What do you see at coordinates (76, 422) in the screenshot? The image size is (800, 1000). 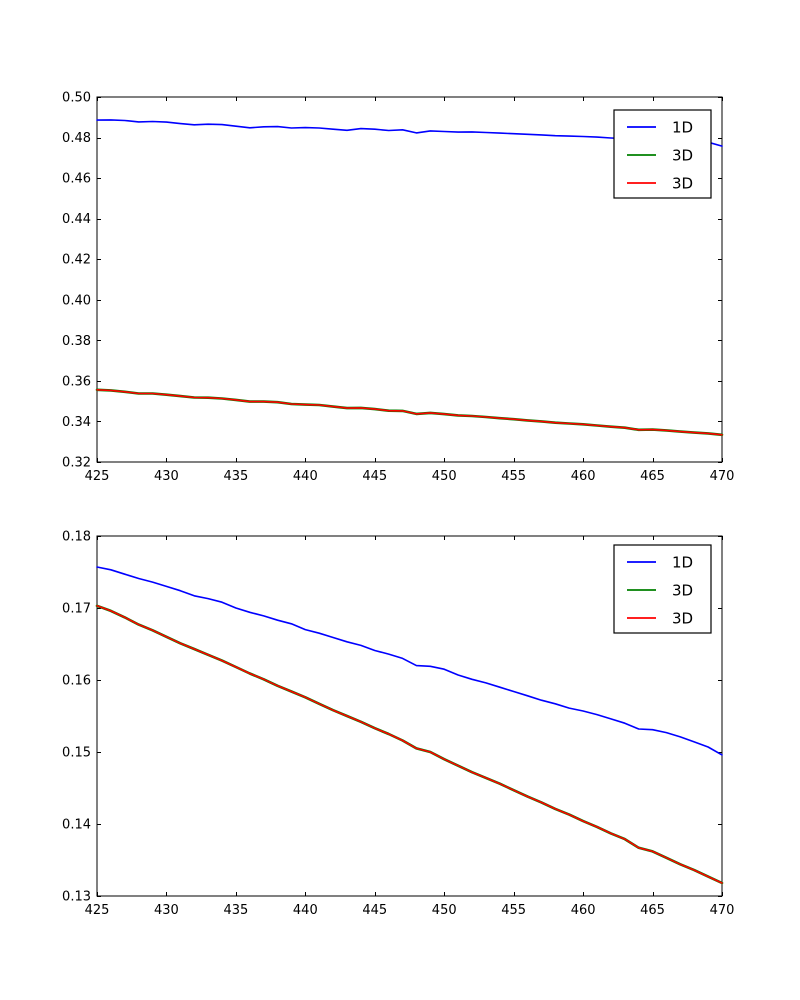 I see `y-tick-label: 0.34` at bounding box center [76, 422].